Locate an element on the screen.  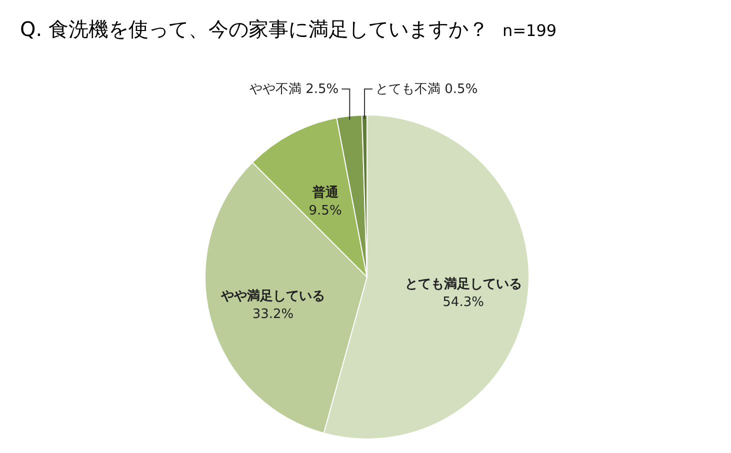
slice-label: とても不満 0.5% is located at coordinates (427, 89).